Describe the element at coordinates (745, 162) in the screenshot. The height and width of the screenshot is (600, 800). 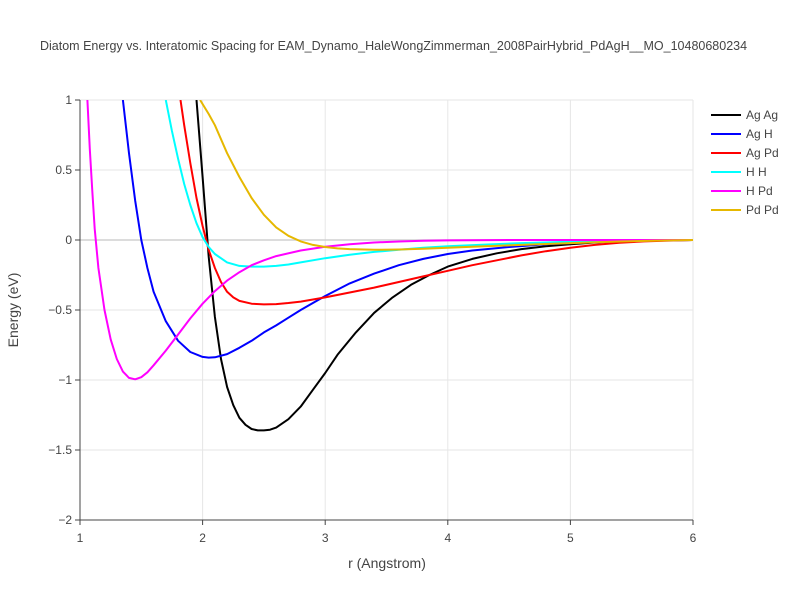
I see `legend: Ag Ag Ag H Ag Pd H H H Pd Pd Pd` at that location.